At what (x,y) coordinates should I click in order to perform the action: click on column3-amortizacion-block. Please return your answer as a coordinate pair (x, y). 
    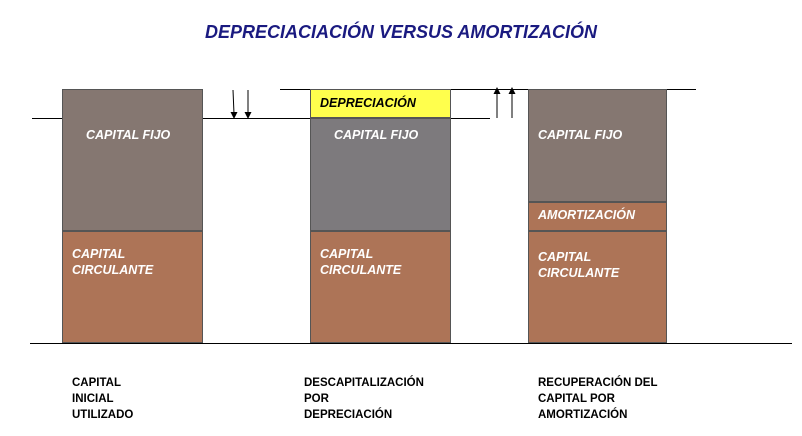
    Looking at the image, I should click on (597, 216).